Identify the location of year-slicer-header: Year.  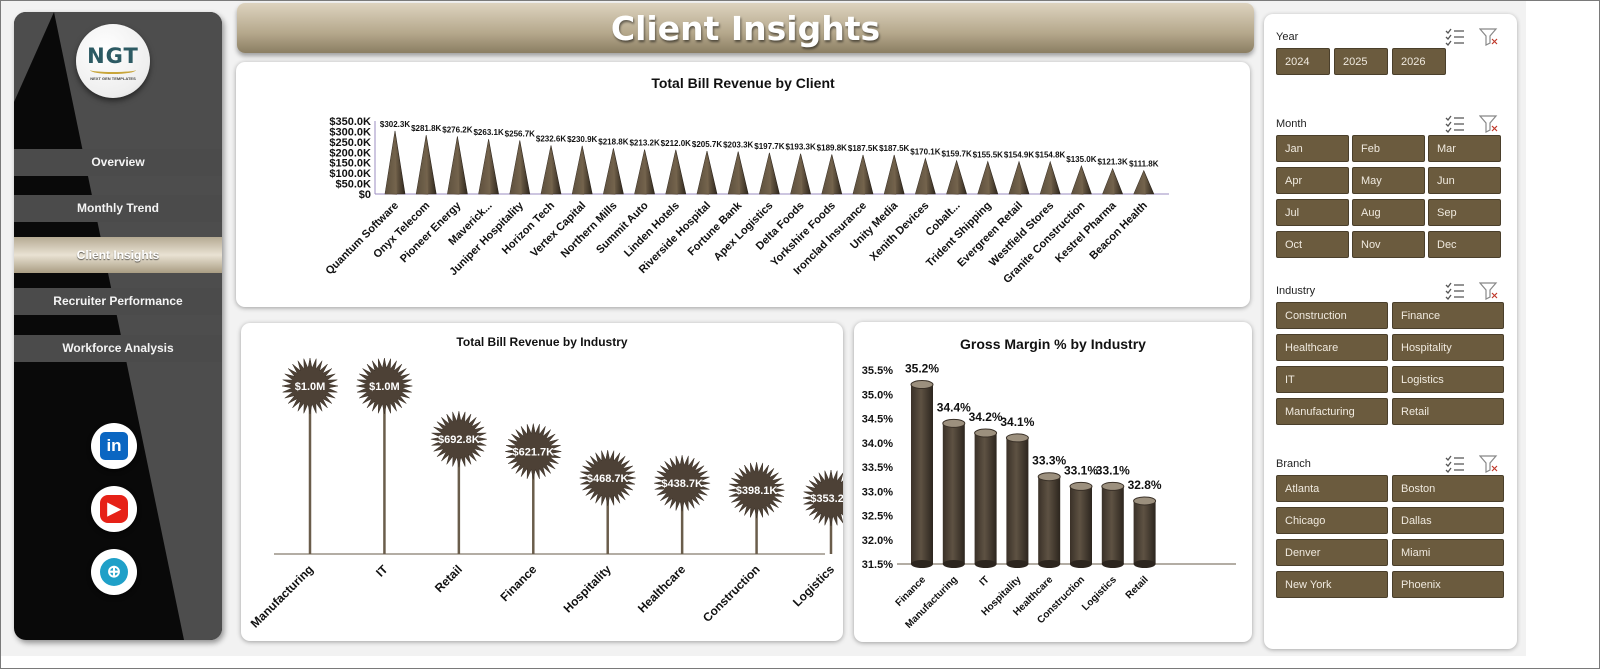
(1287, 37).